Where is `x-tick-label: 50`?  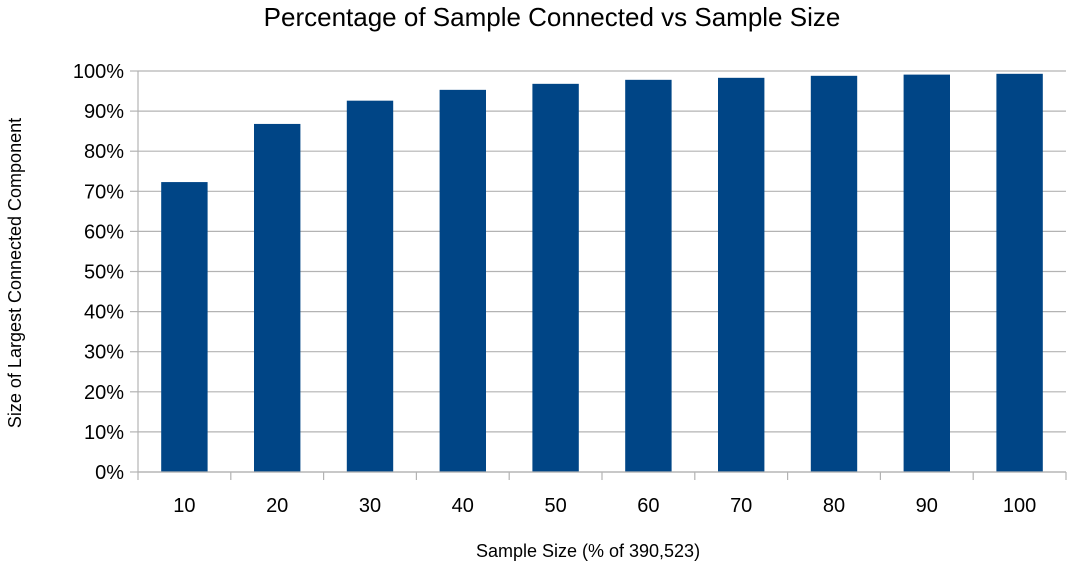
x-tick-label: 50 is located at coordinates (555, 506).